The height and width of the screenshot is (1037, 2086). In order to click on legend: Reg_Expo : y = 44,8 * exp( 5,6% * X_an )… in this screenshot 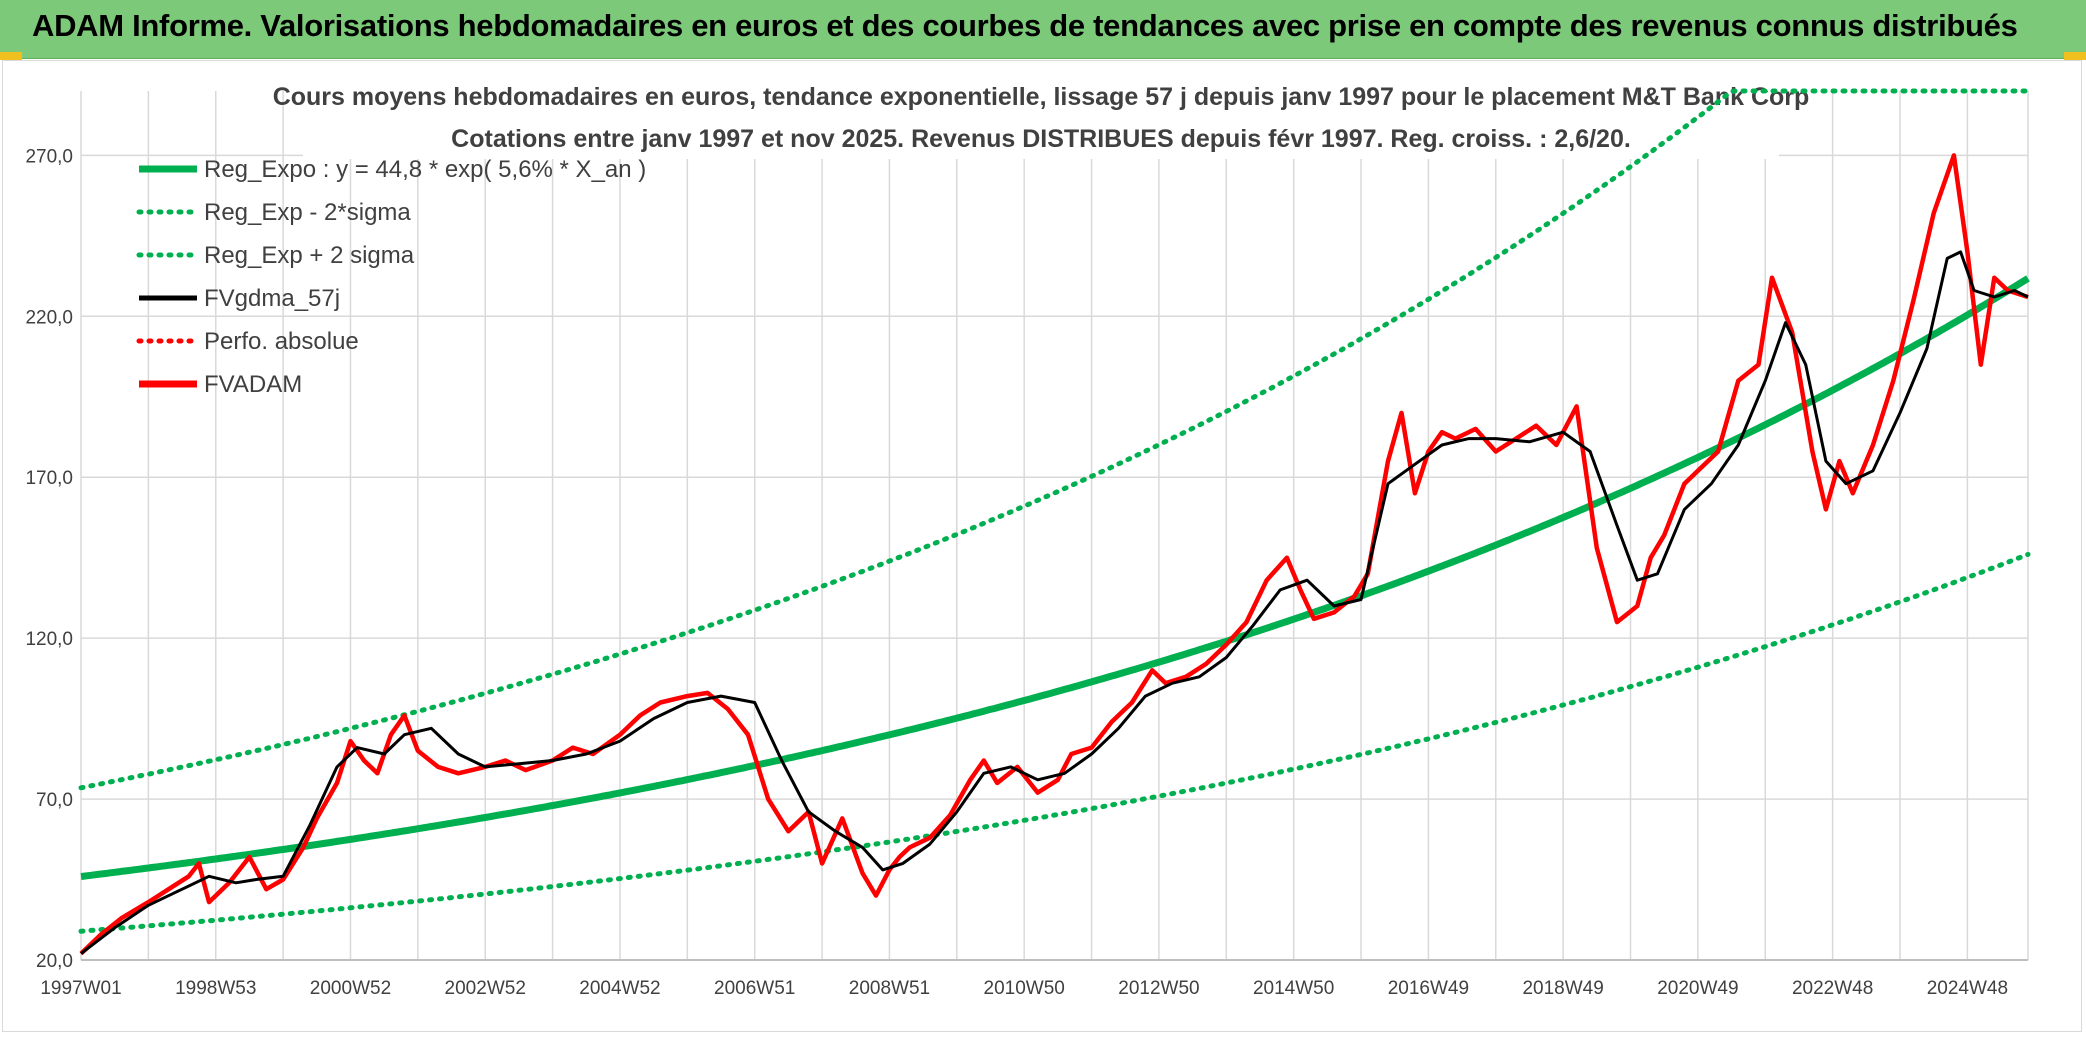, I will do `click(391, 277)`.